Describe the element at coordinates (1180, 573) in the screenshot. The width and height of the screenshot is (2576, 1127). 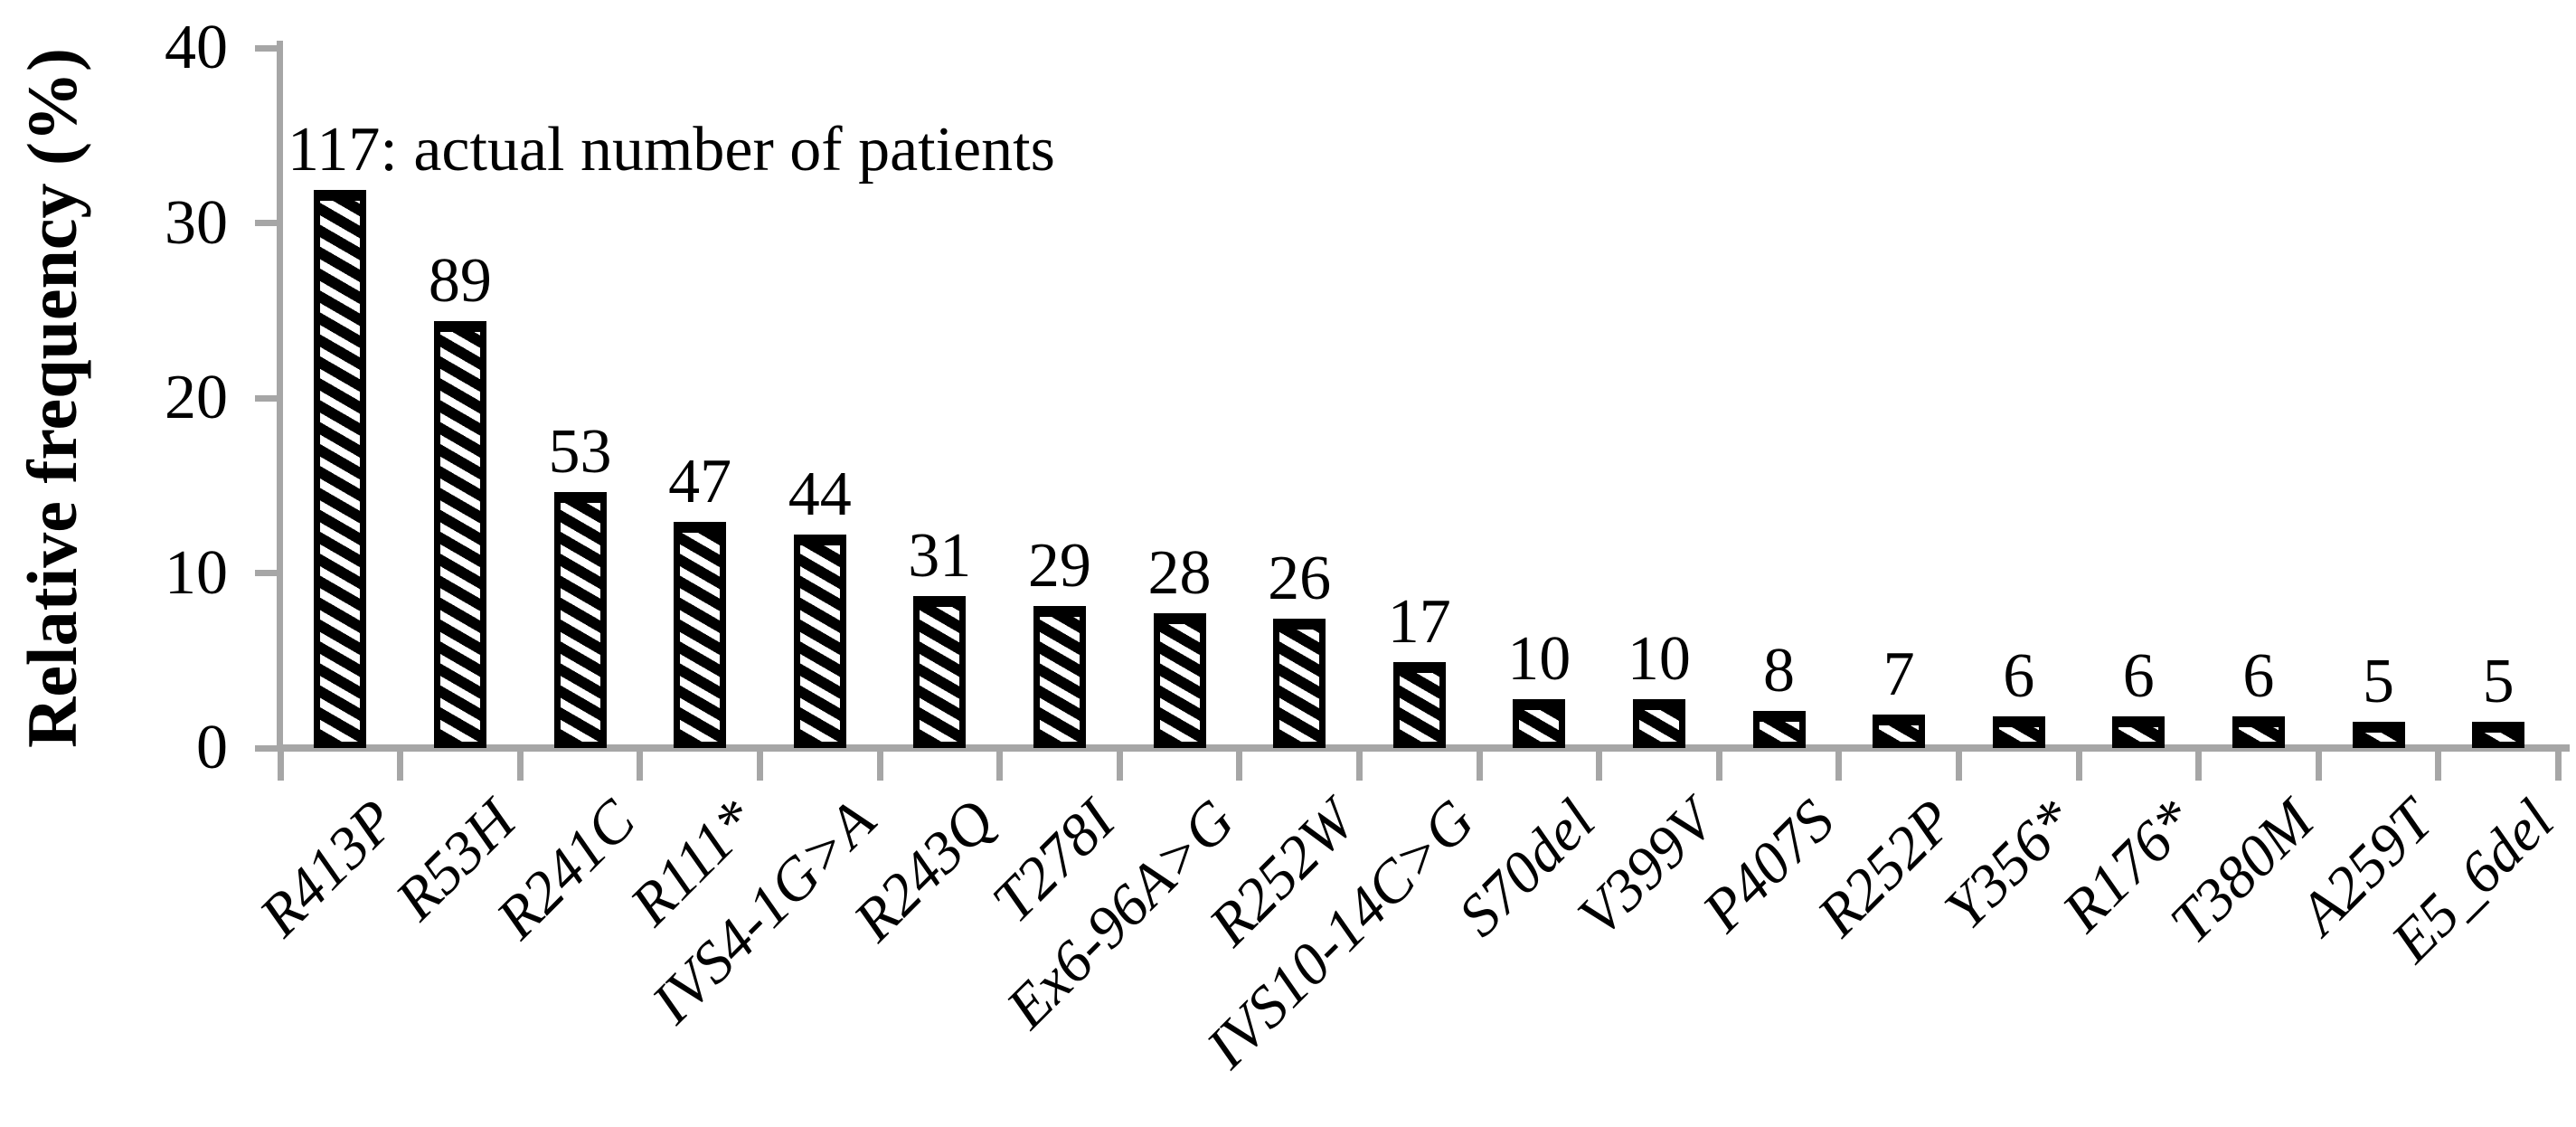
I see `bar-data-label: 28` at that location.